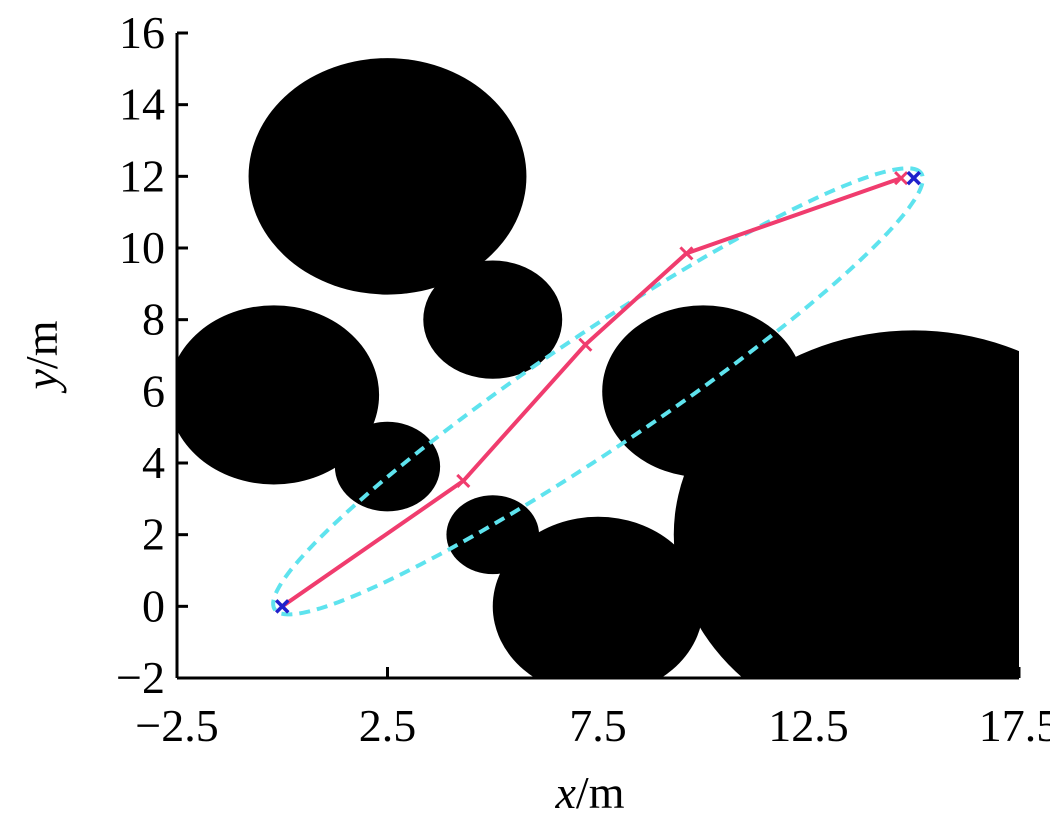 The height and width of the screenshot is (824, 1050). I want to click on x-tick-label-3: 12.5, so click(808, 725).